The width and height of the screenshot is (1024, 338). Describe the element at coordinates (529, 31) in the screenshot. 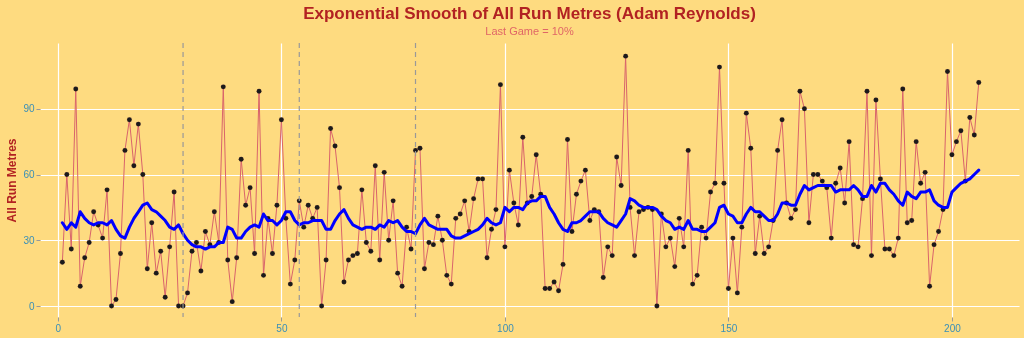

I see `chart-subtitle: Last Game = 10%` at that location.